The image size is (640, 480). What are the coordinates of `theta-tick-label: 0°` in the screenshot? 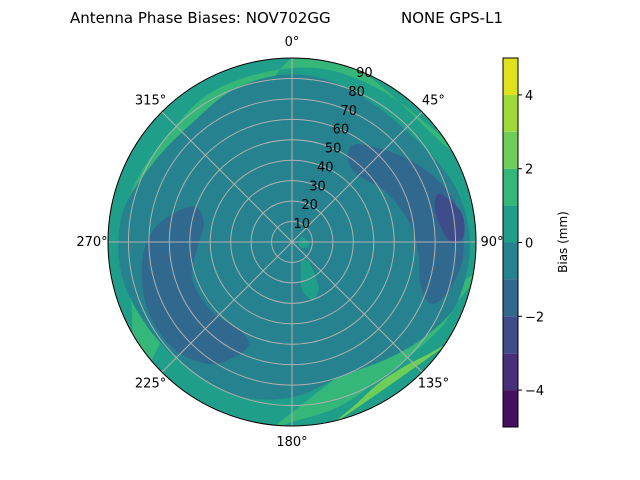 It's located at (292, 42).